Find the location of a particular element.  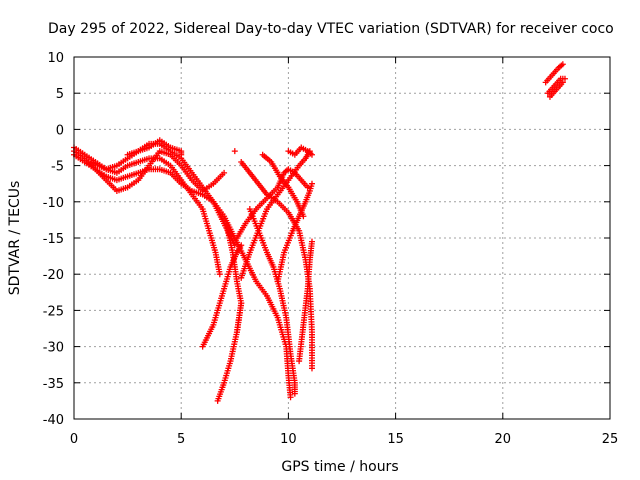

y-tick-label: -10 is located at coordinates (53, 203).